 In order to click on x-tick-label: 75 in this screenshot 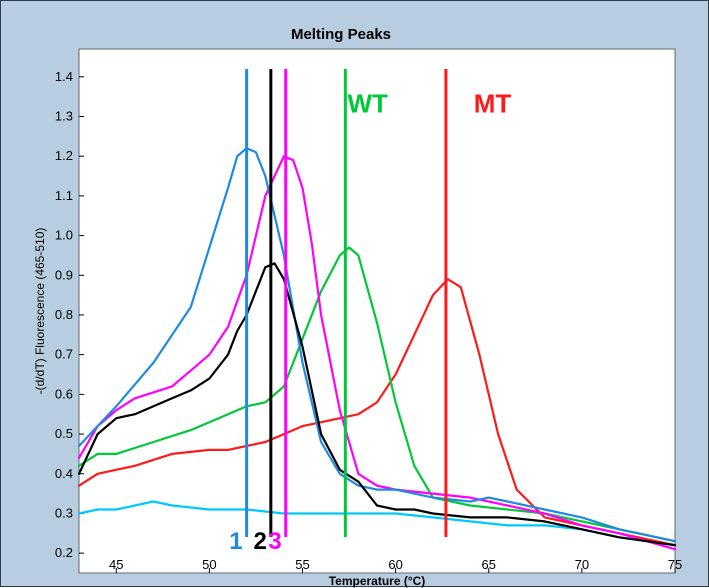, I will do `click(675, 564)`.